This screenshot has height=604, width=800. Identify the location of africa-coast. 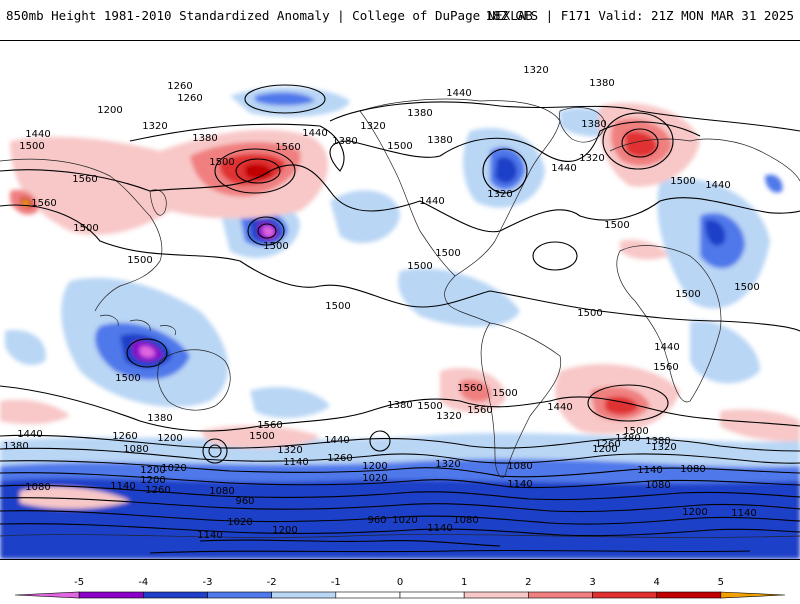
(669, 324).